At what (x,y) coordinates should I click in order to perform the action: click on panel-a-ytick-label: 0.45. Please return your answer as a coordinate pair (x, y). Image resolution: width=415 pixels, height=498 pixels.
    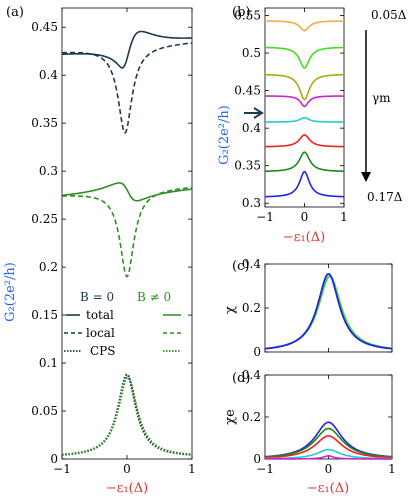
    Looking at the image, I should click on (44, 27).